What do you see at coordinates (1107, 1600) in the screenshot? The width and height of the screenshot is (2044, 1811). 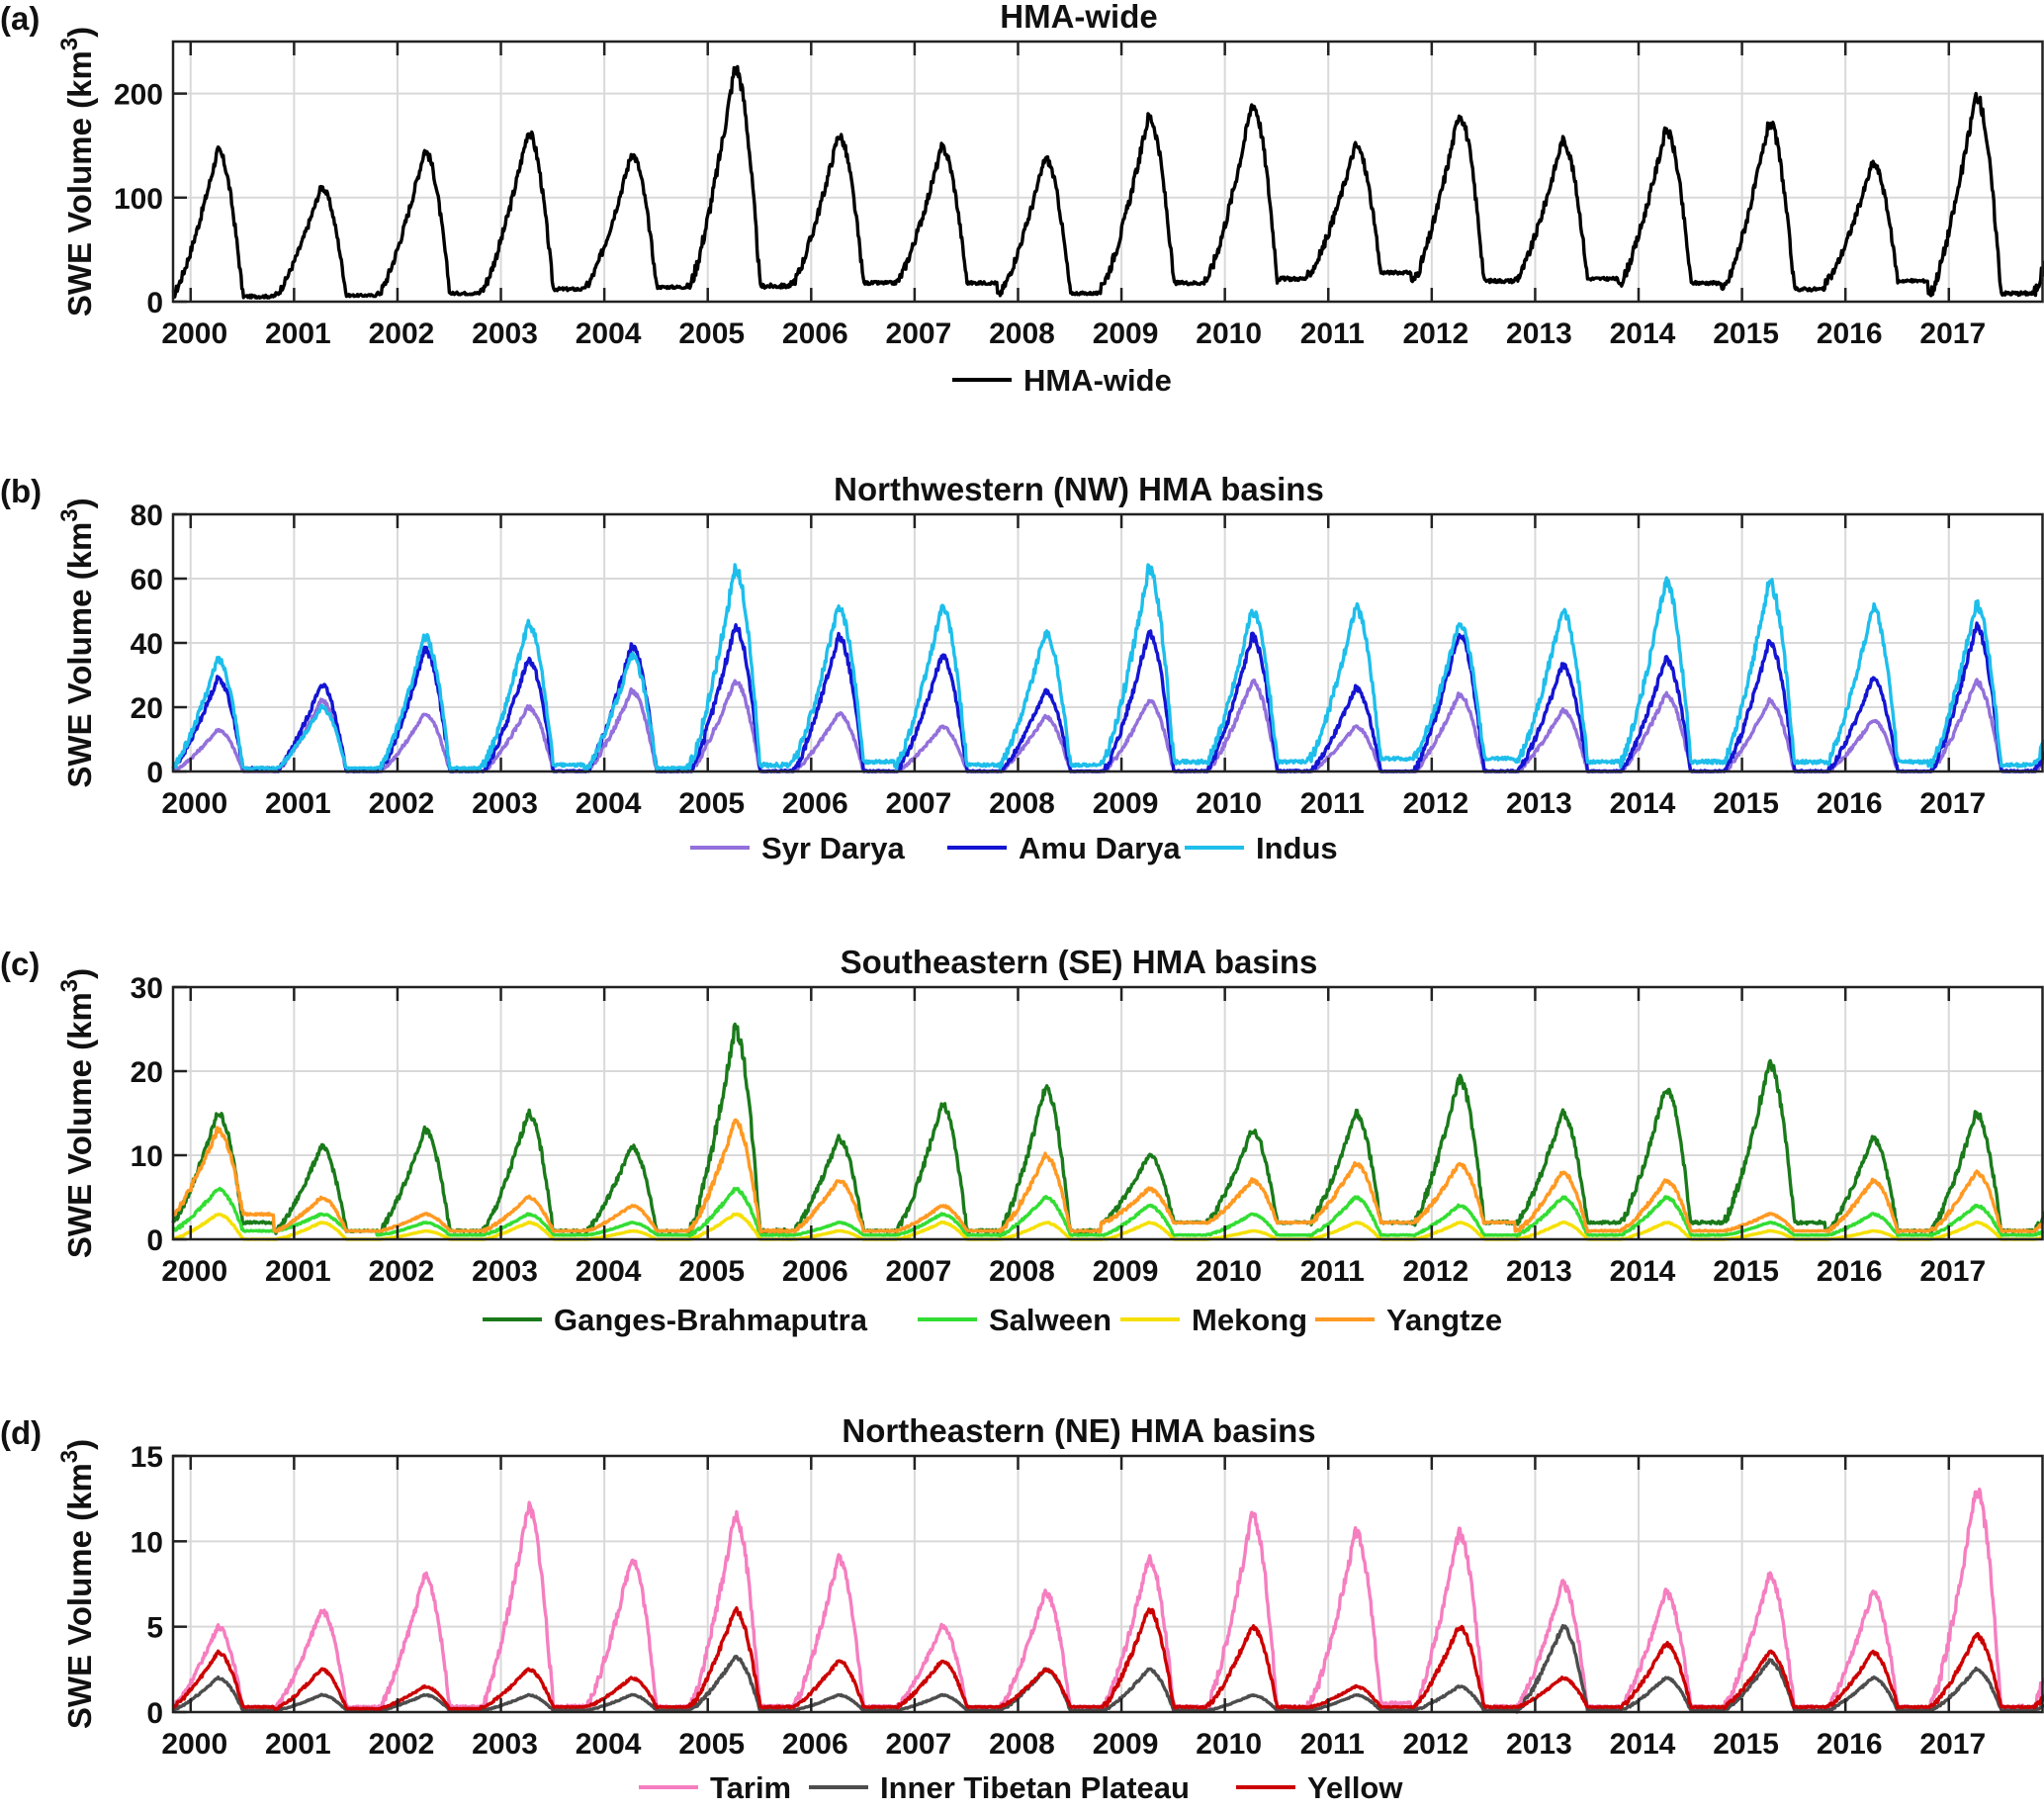 I see `series-line-tarim` at bounding box center [1107, 1600].